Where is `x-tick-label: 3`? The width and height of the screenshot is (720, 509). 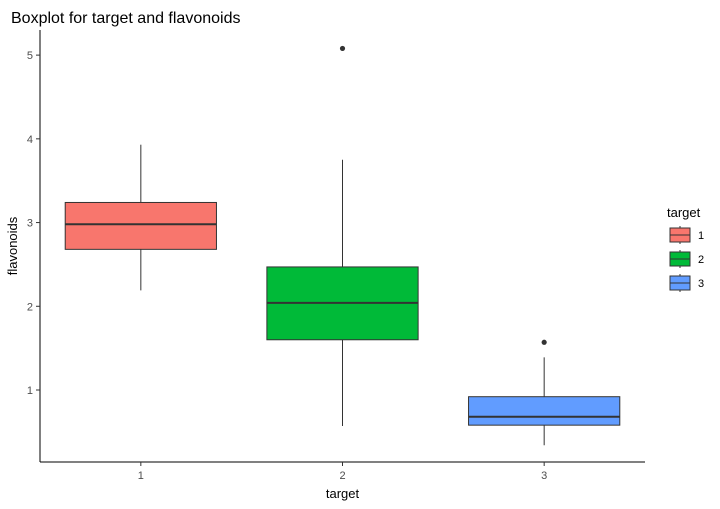
x-tick-label: 3 is located at coordinates (544, 476).